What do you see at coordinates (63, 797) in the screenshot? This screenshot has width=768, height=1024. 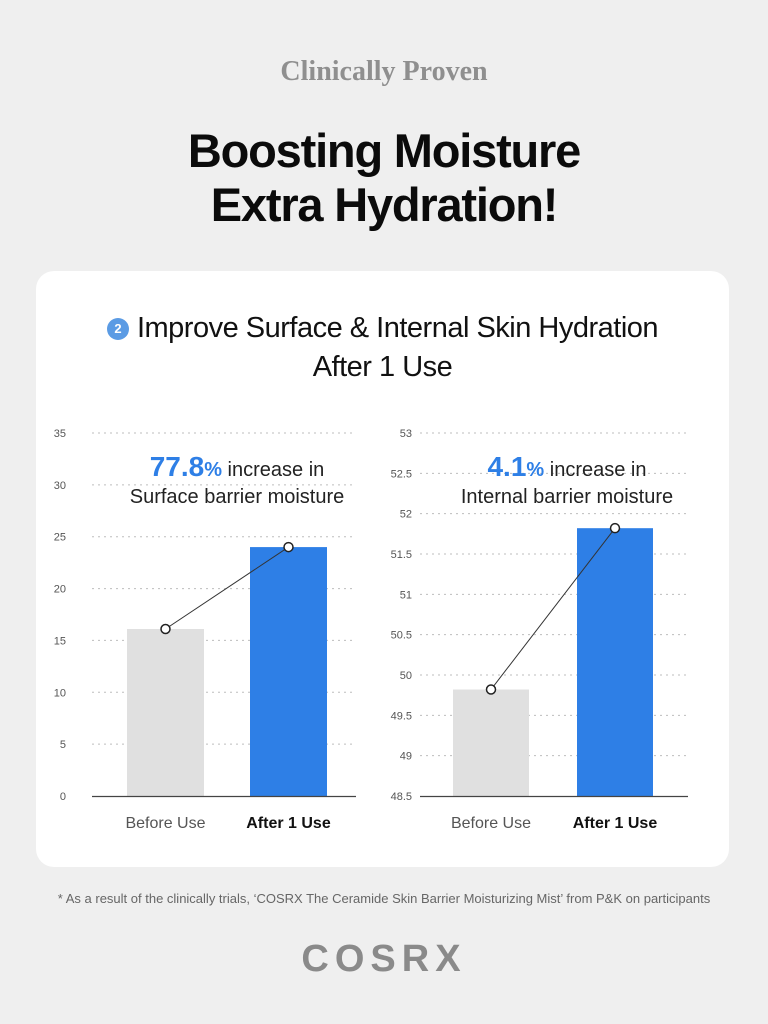 I see `surface-ytick-label: 0` at bounding box center [63, 797].